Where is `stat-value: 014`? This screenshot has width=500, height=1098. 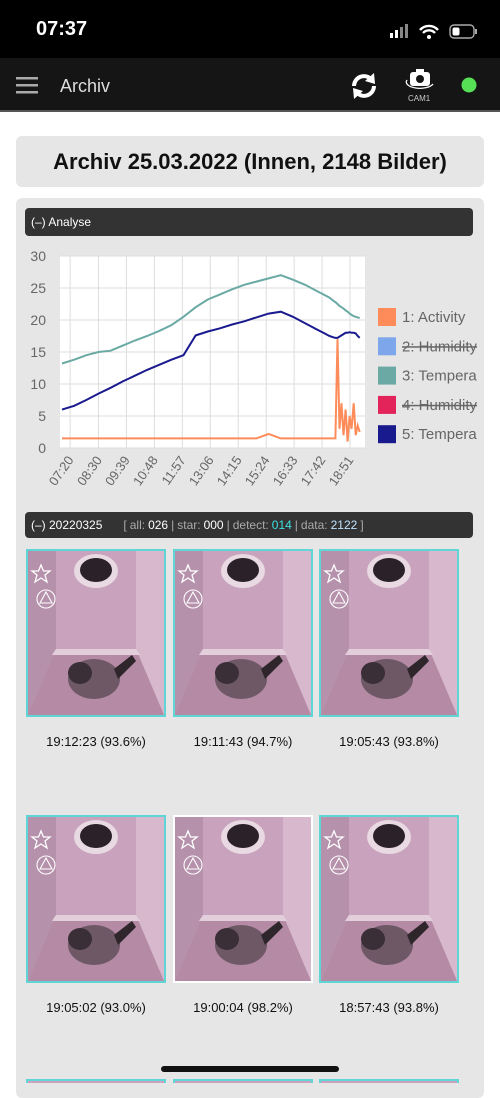
stat-value: 014 is located at coordinates (281, 525).